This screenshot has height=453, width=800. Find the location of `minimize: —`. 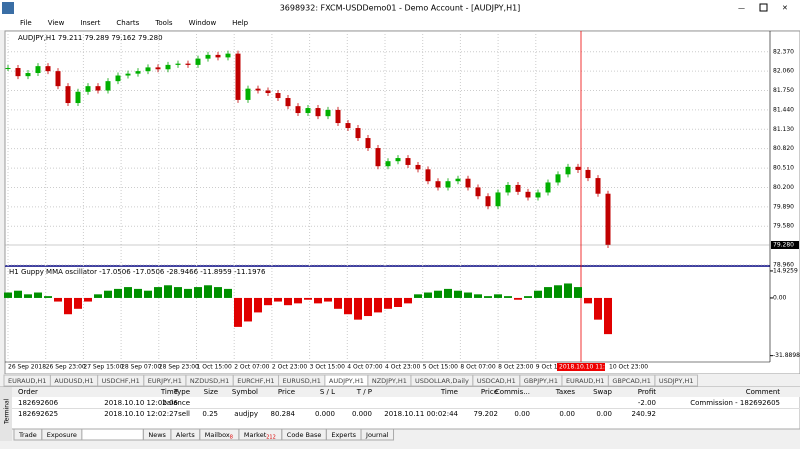

minimize: — is located at coordinates (741, 8).